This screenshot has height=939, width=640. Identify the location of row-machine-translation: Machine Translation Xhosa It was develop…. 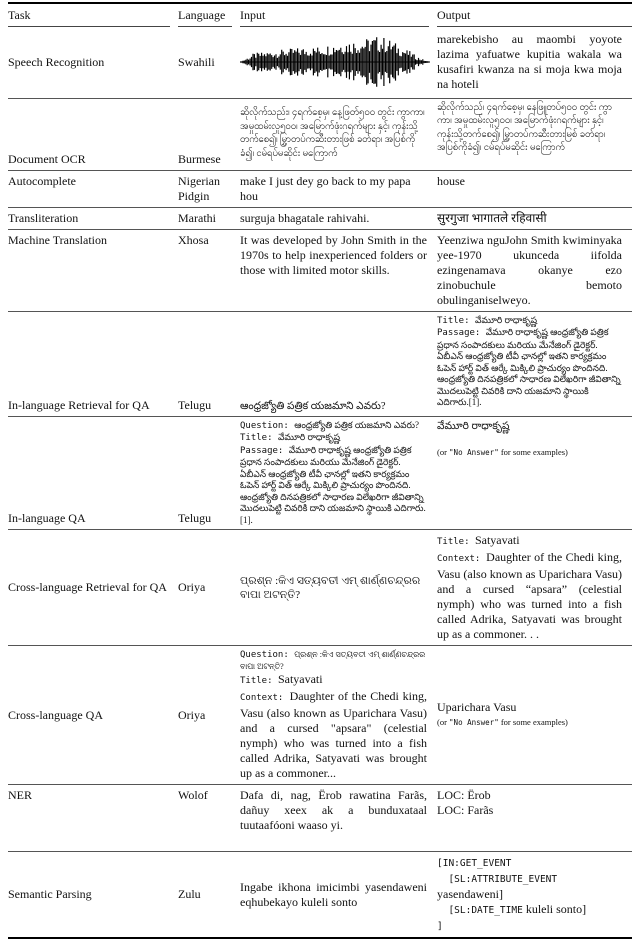
(320, 269).